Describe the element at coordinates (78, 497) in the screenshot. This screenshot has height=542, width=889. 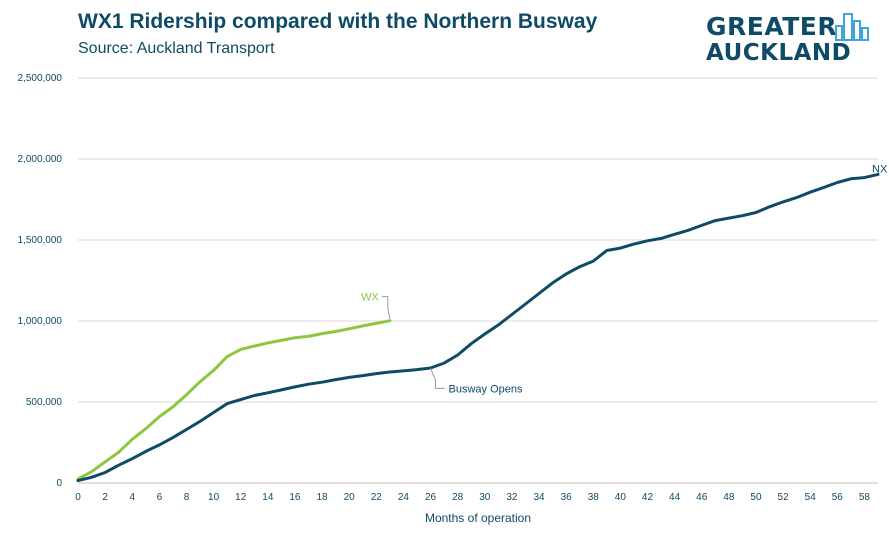
I see `x-tick-label: 0` at that location.